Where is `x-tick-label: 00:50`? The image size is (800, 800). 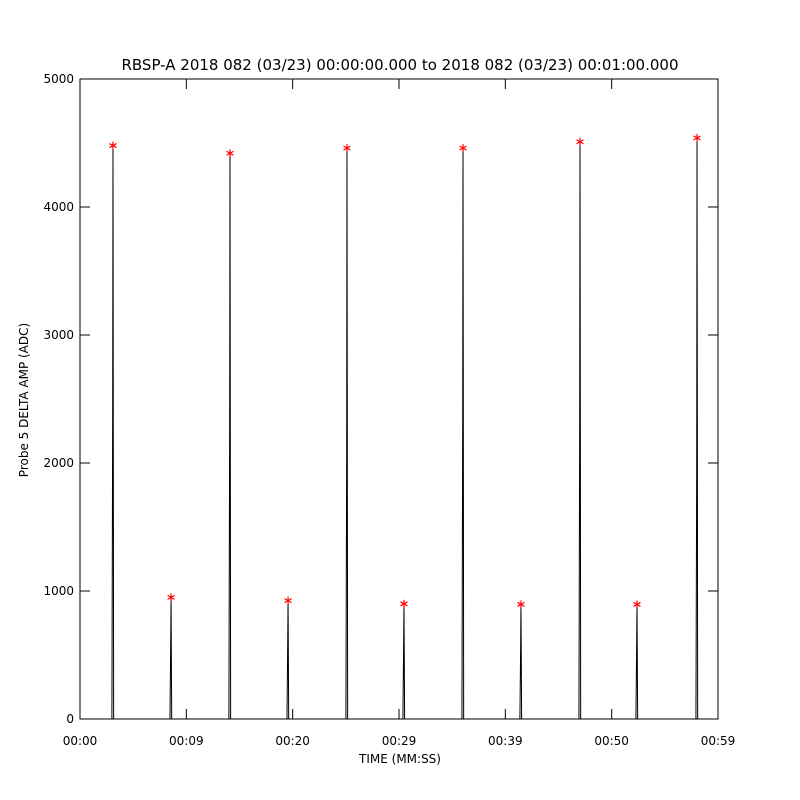
x-tick-label: 00:50 is located at coordinates (611, 741).